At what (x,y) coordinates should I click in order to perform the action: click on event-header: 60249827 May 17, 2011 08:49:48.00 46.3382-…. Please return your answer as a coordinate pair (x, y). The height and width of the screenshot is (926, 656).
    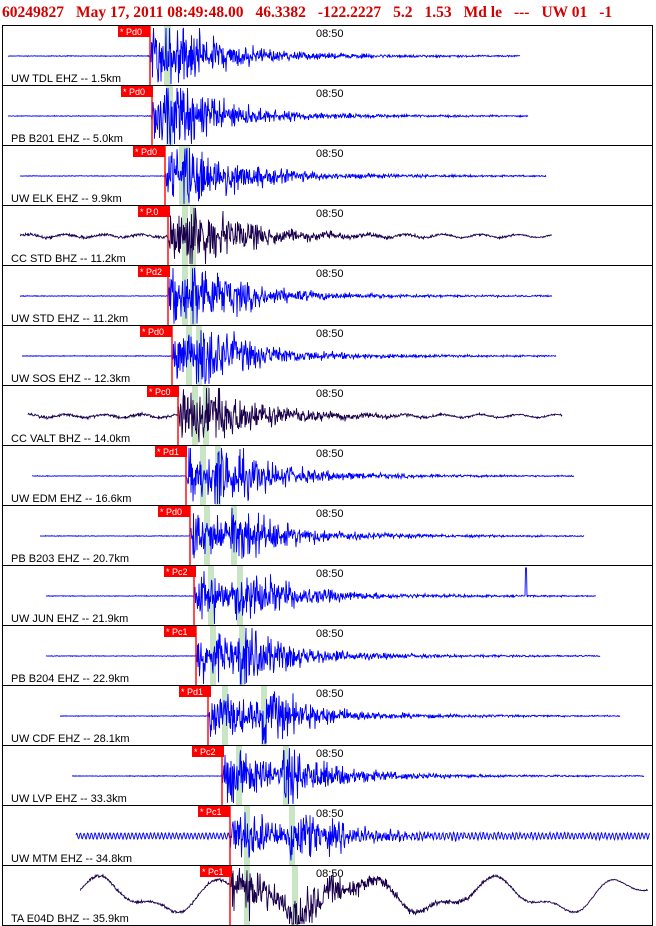
    Looking at the image, I should click on (313, 13).